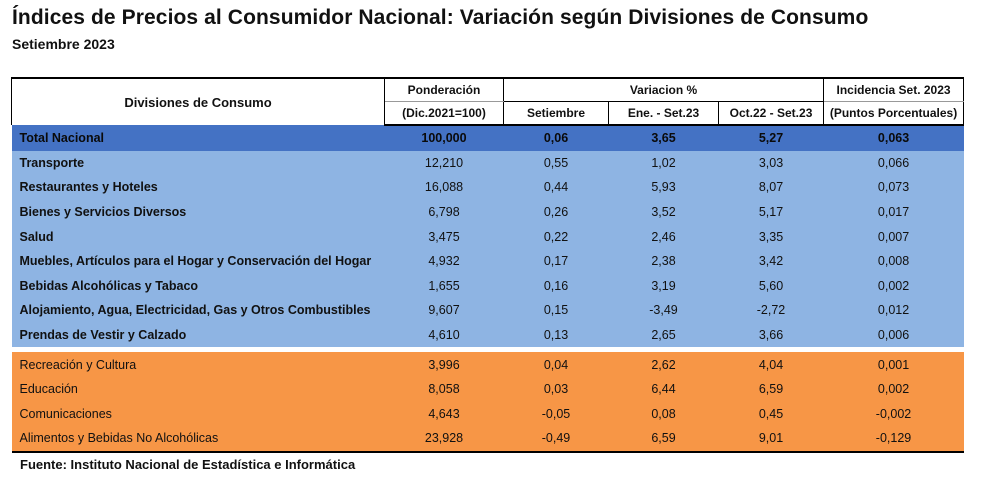 The height and width of the screenshot is (488, 1000). Describe the element at coordinates (556, 414) in the screenshot. I see `row-september: -0,05` at that location.